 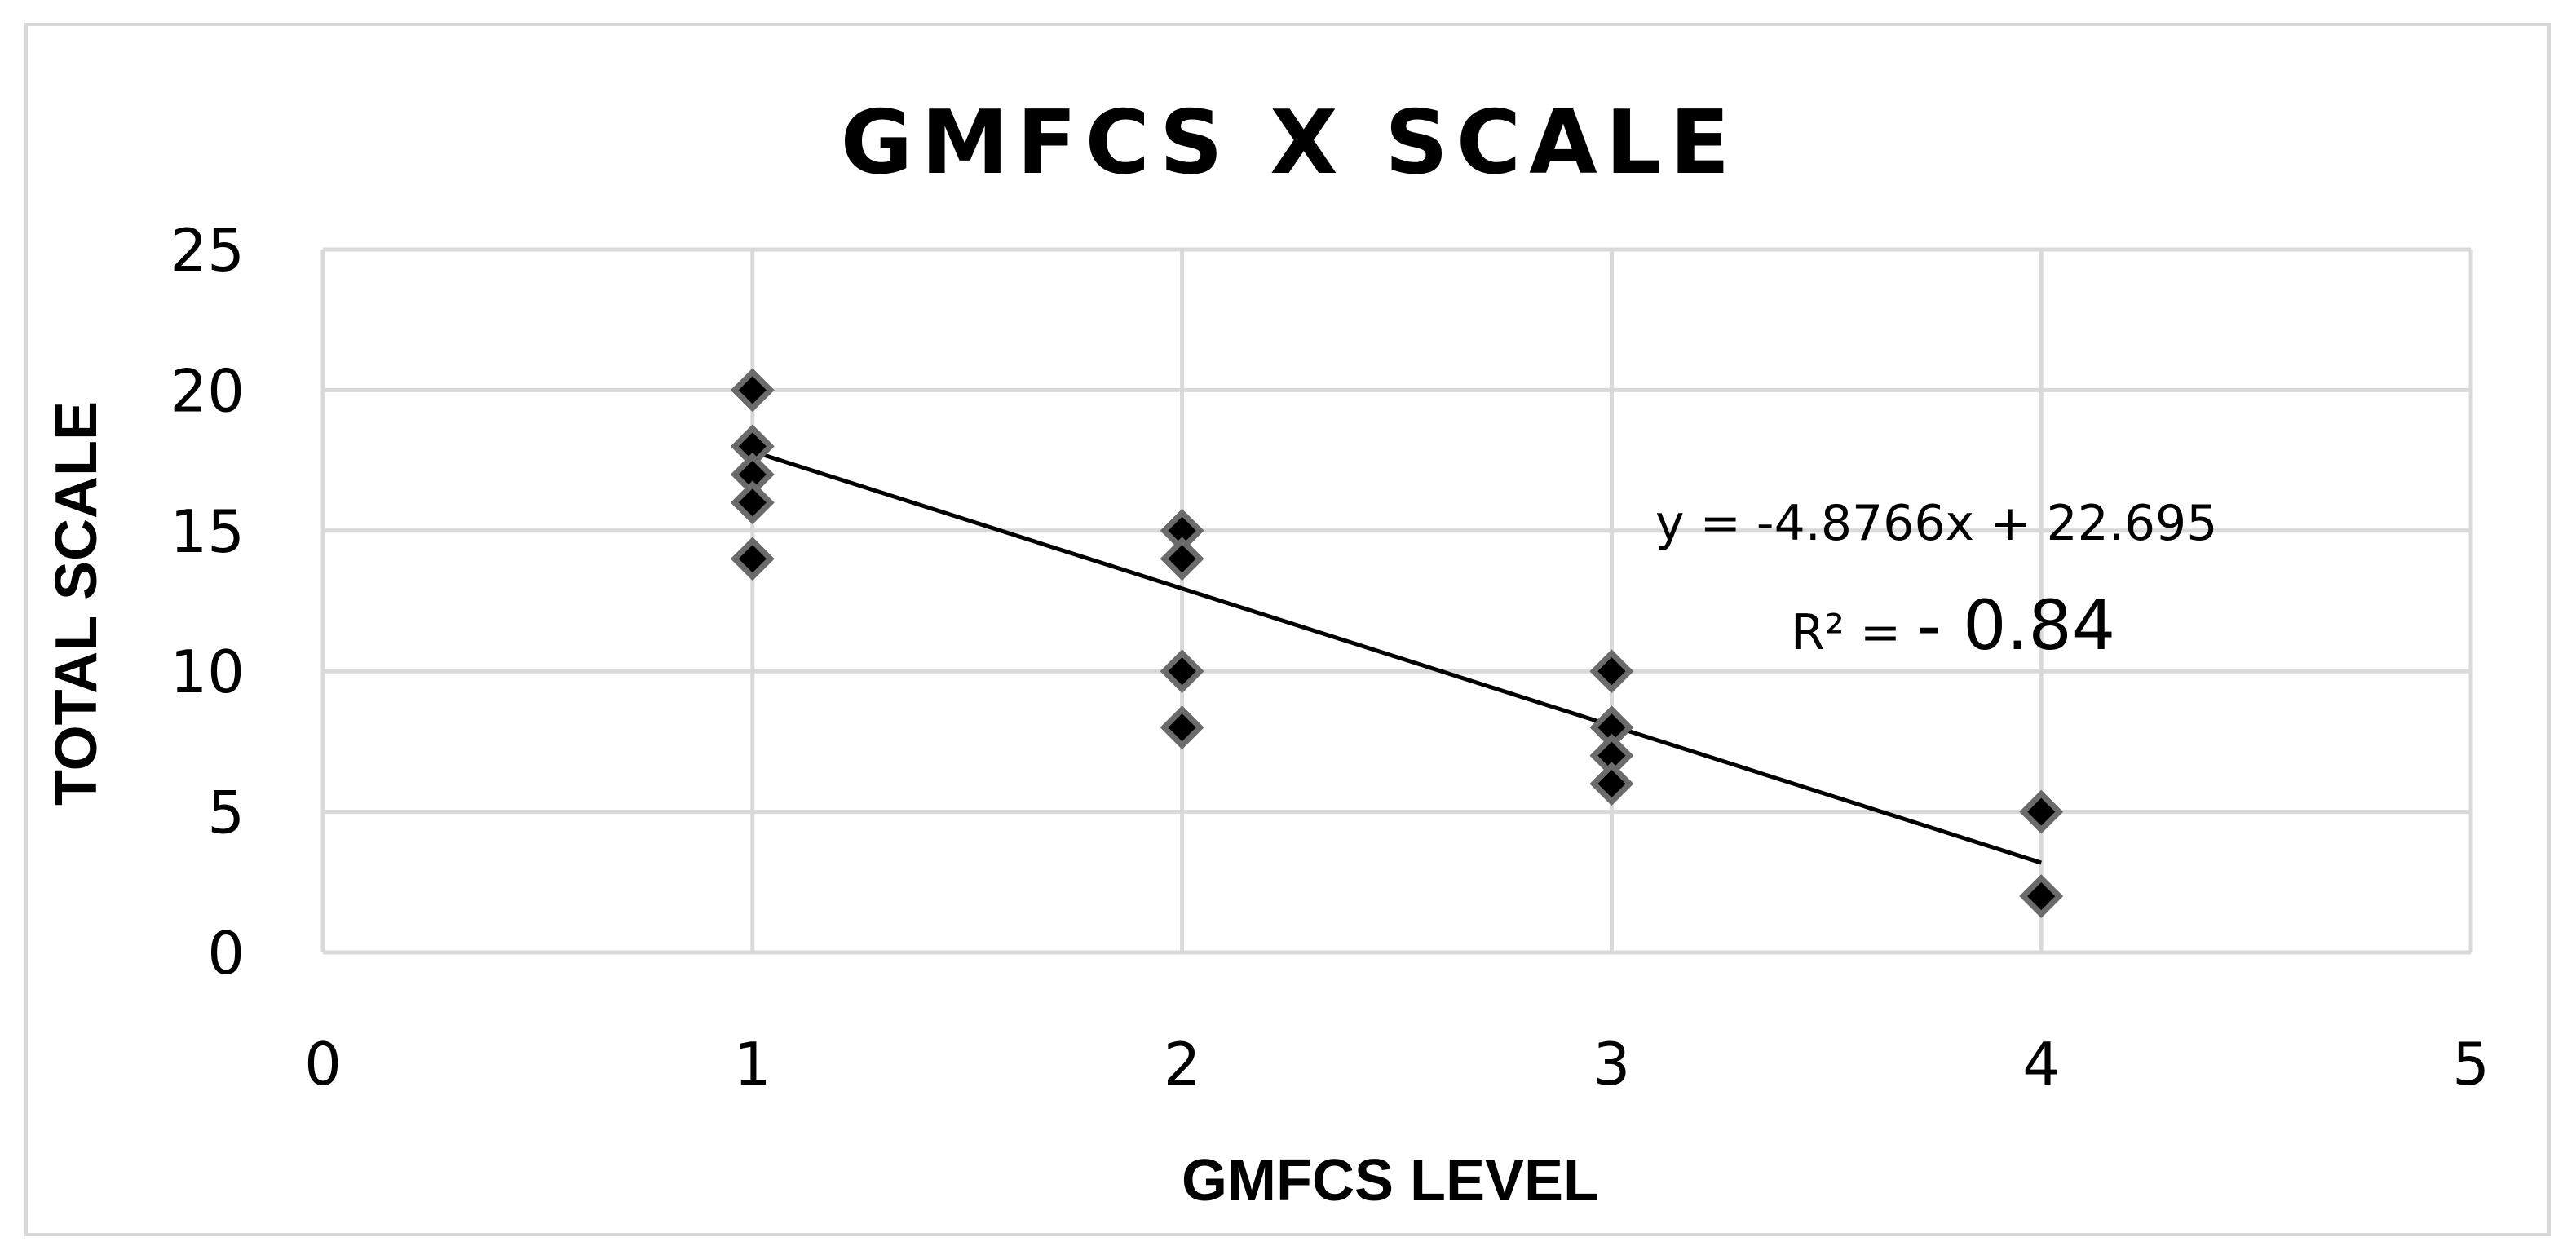 What do you see at coordinates (1397, 1064) in the screenshot?
I see `x-axis-tick-labels: 0 1 2 3 4 5` at bounding box center [1397, 1064].